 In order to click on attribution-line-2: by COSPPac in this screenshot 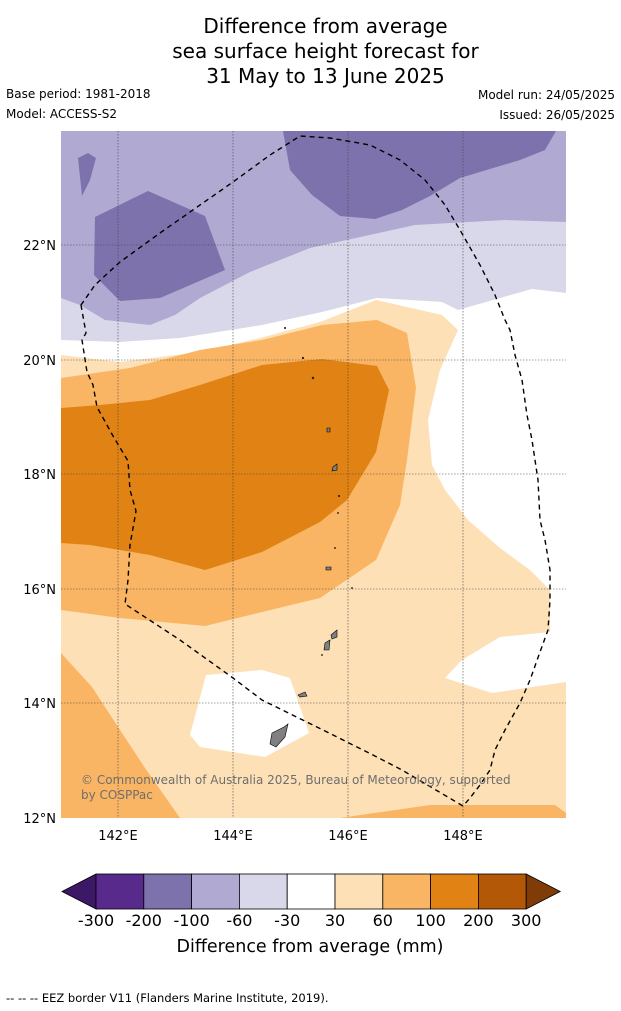, I will do `click(117, 795)`.